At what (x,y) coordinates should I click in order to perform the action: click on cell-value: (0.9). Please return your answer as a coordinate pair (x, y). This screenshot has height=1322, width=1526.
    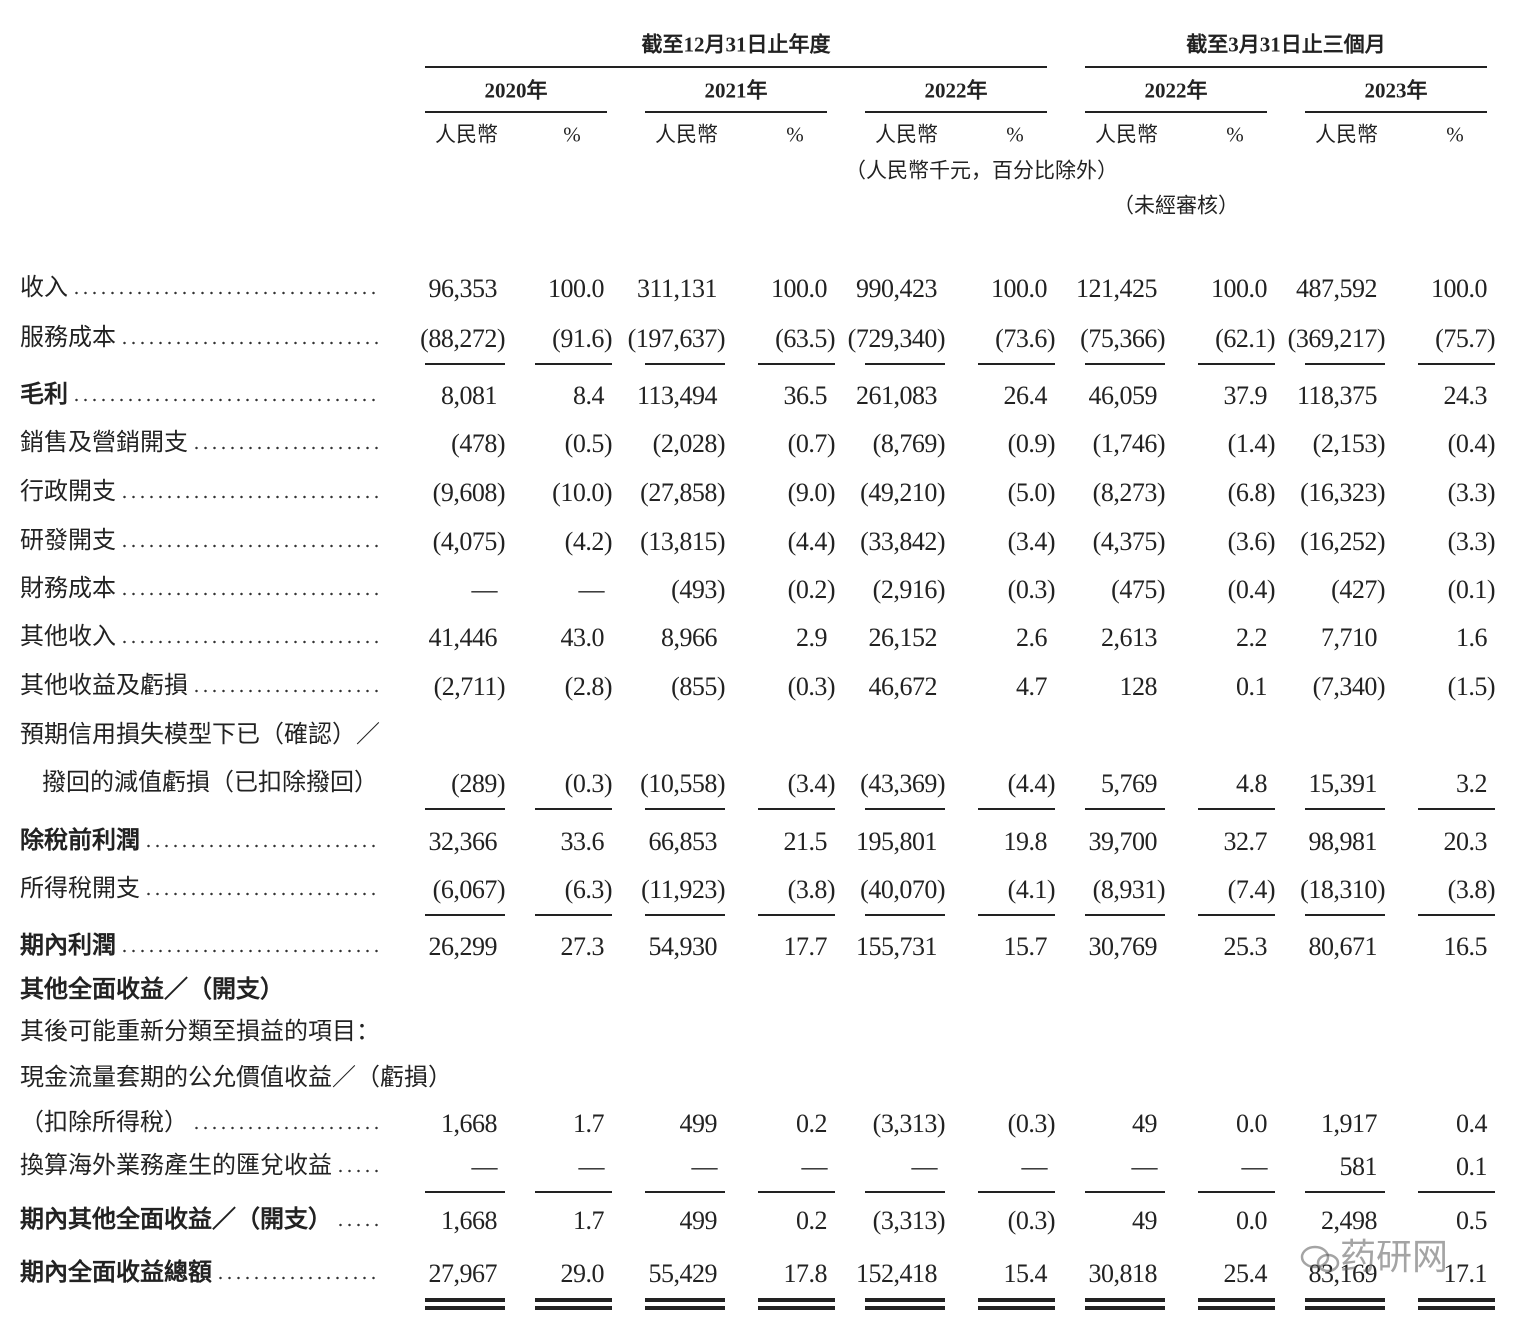
    Looking at the image, I should click on (1031, 443).